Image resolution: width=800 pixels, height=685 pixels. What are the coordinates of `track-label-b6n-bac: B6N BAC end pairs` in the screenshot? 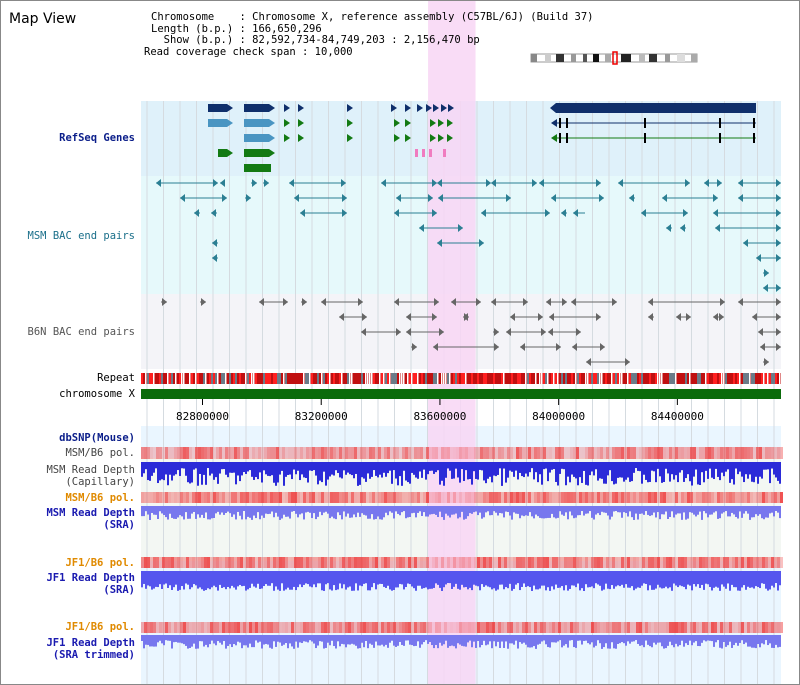 It's located at (81, 332).